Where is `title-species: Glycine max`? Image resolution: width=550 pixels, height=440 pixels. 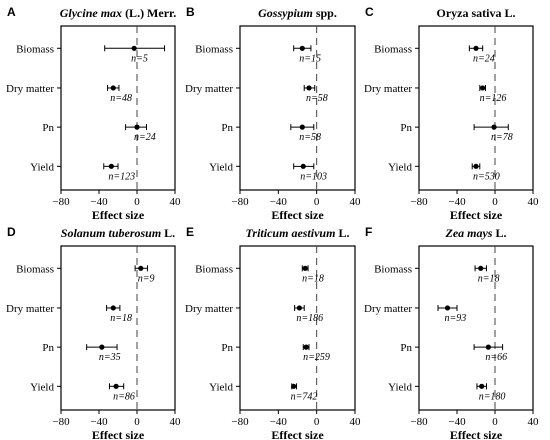 title-species: Glycine max is located at coordinates (91, 13).